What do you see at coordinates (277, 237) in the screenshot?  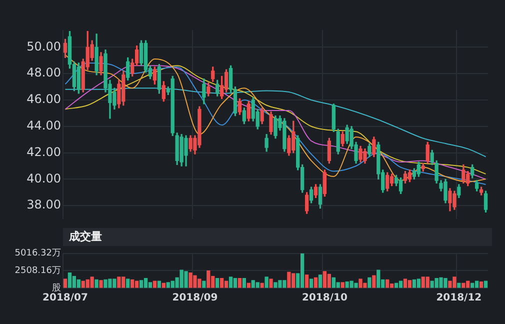 I see `chart-title: 成交量` at bounding box center [277, 237].